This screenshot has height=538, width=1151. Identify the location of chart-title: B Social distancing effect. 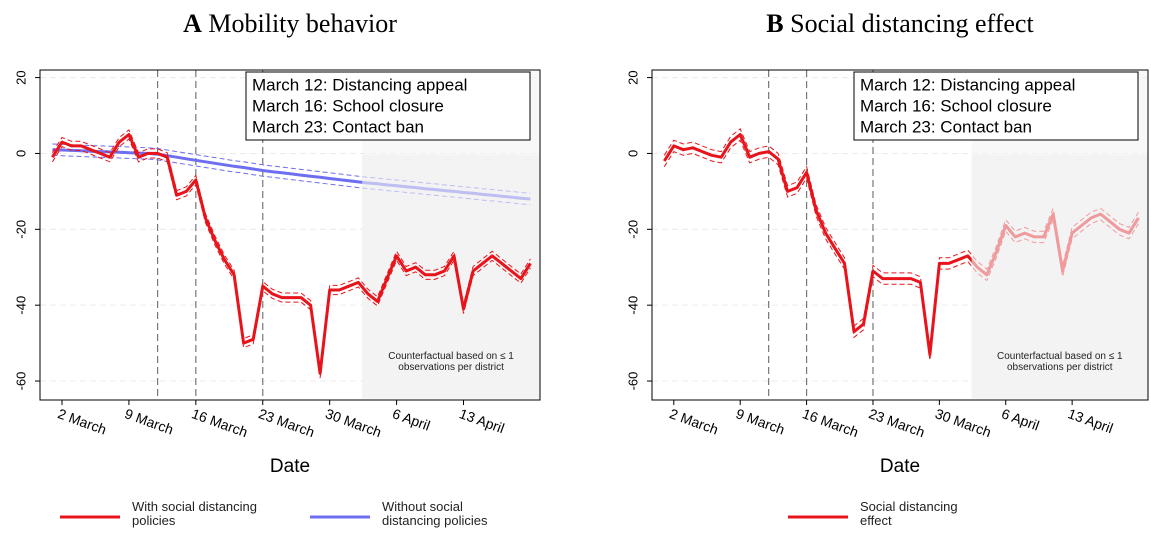
(900, 23).